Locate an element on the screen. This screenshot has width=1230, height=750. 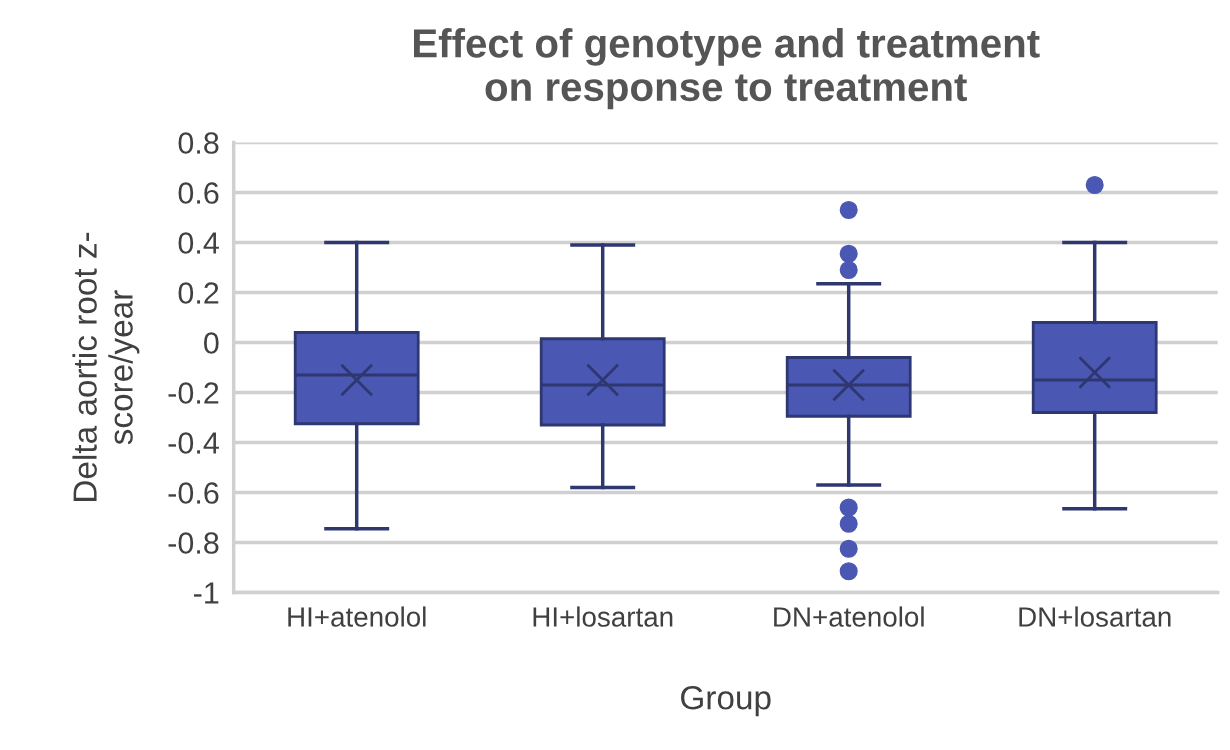
y-tick-label: 0 is located at coordinates (211, 343).